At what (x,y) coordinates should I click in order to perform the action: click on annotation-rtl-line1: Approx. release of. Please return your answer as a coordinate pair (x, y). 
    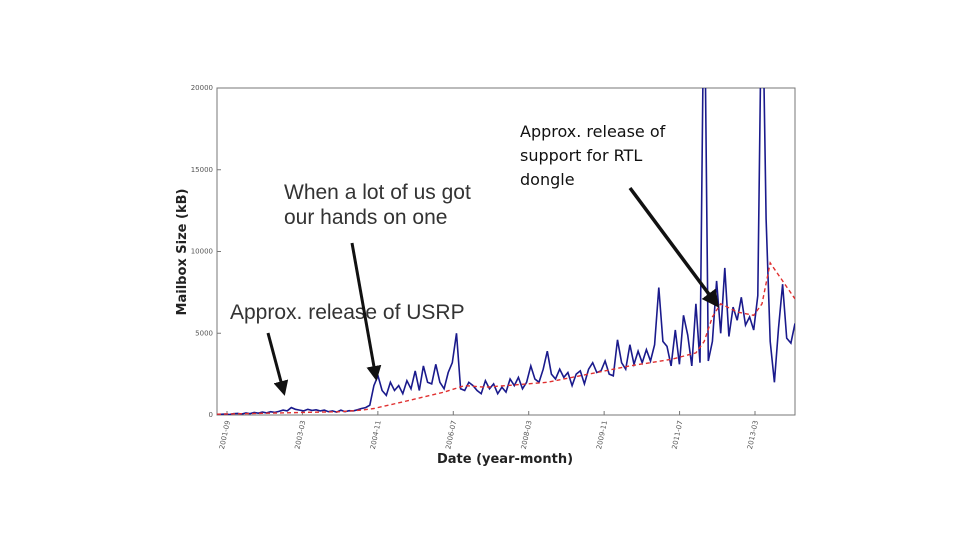
    Looking at the image, I should click on (593, 131).